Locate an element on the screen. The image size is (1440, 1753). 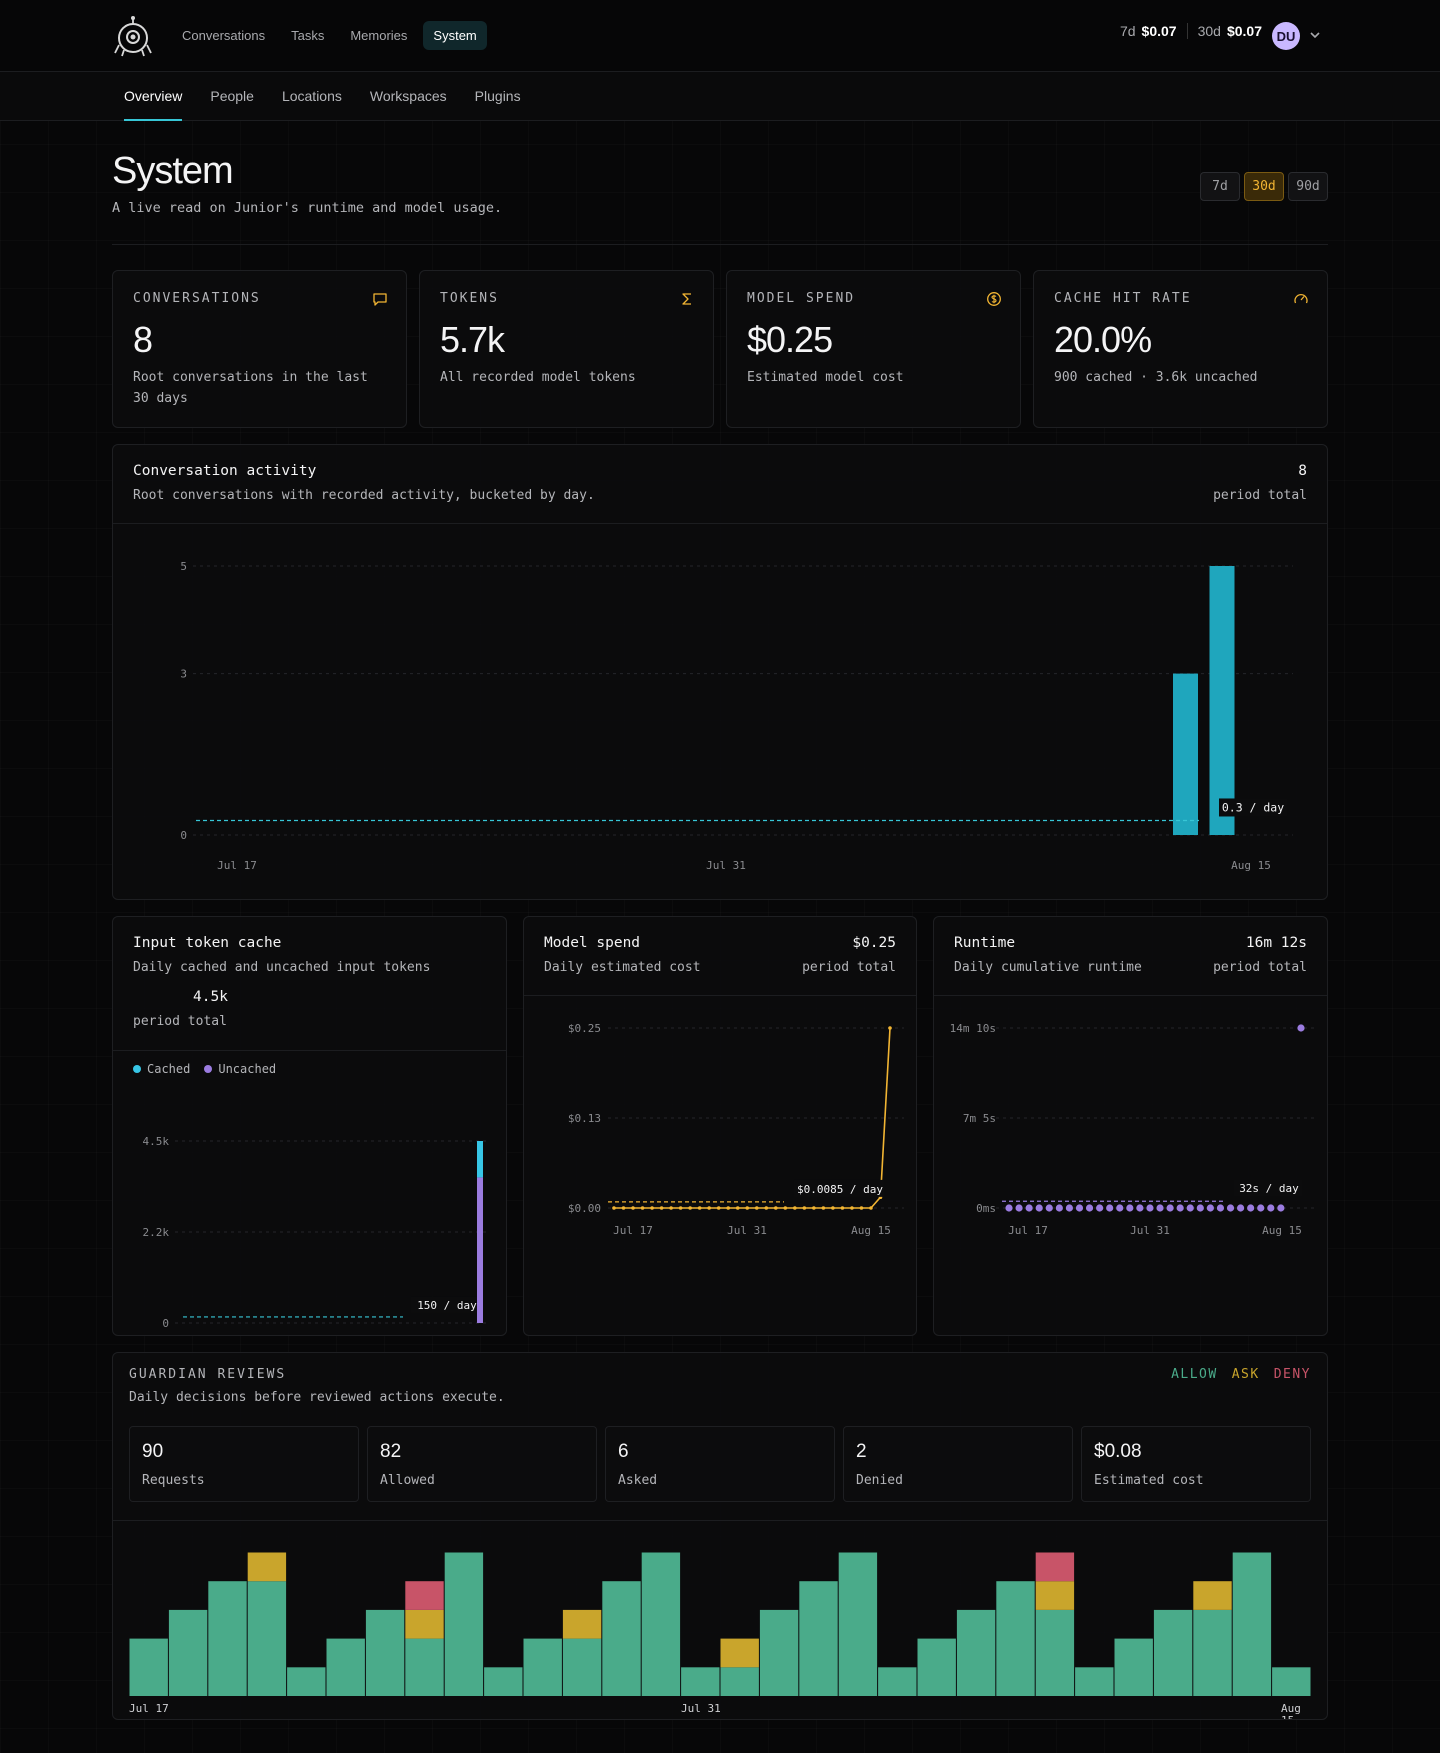
range-90d-button: 90d is located at coordinates (1308, 186).